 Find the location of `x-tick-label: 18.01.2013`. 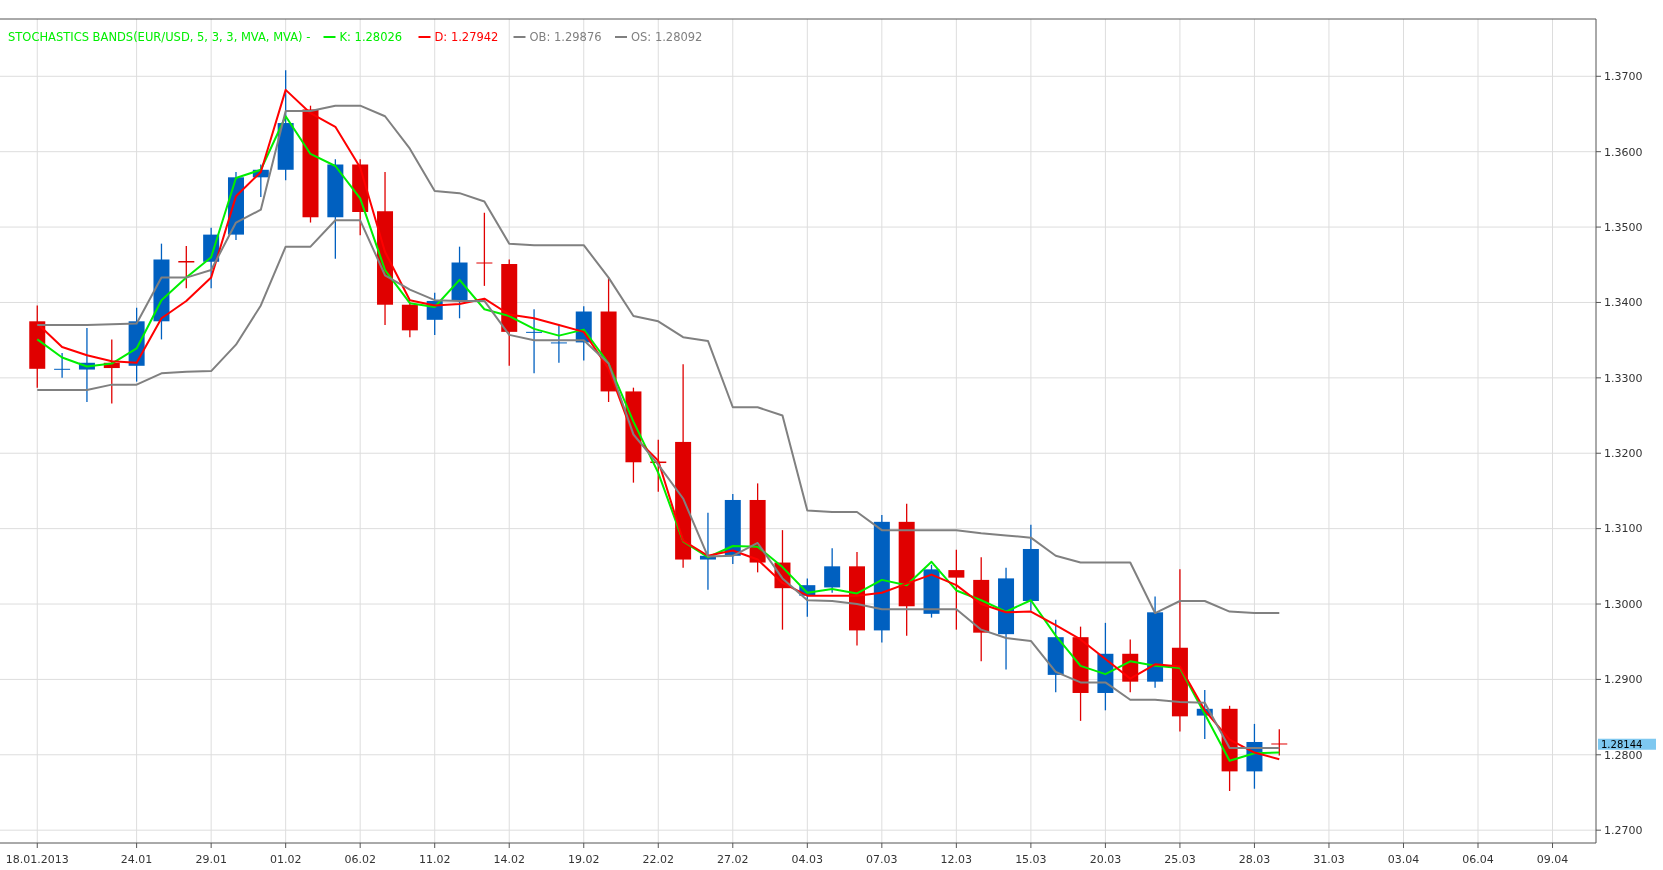

x-tick-label: 18.01.2013 is located at coordinates (37, 859).